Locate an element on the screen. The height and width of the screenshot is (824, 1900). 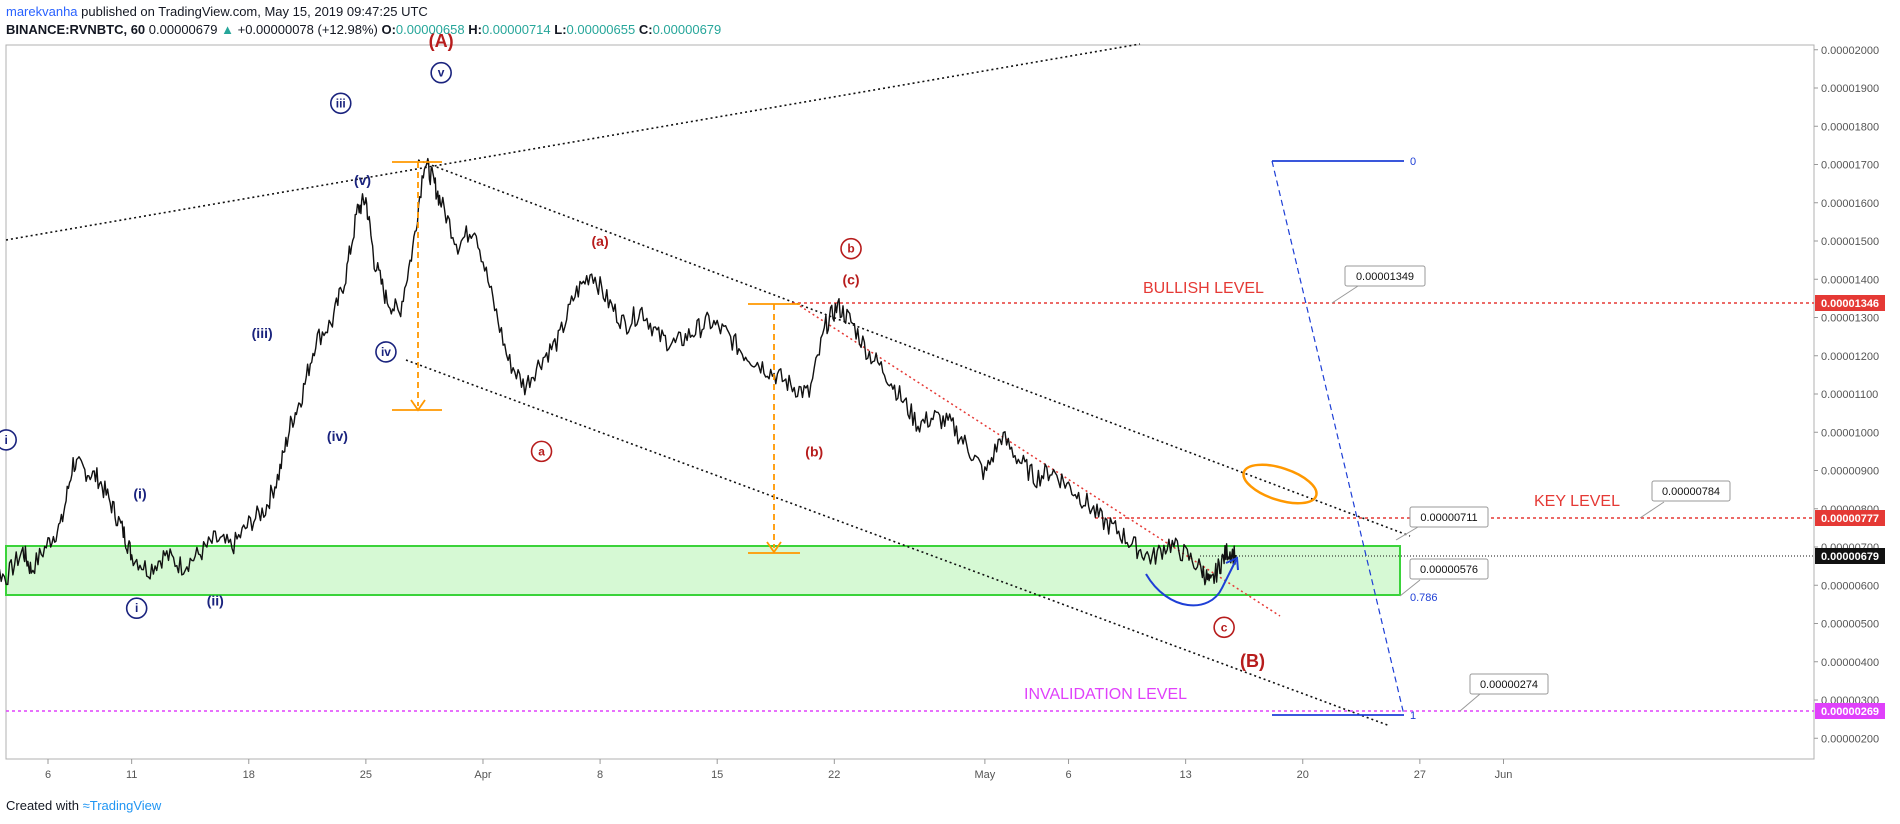
invalidation-level-label: INVALIDATION LEVEL is located at coordinates (1105, 694).